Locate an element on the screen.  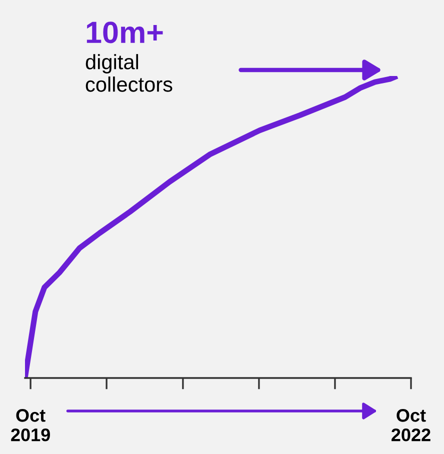
annotation: digital collectors is located at coordinates (129, 73).